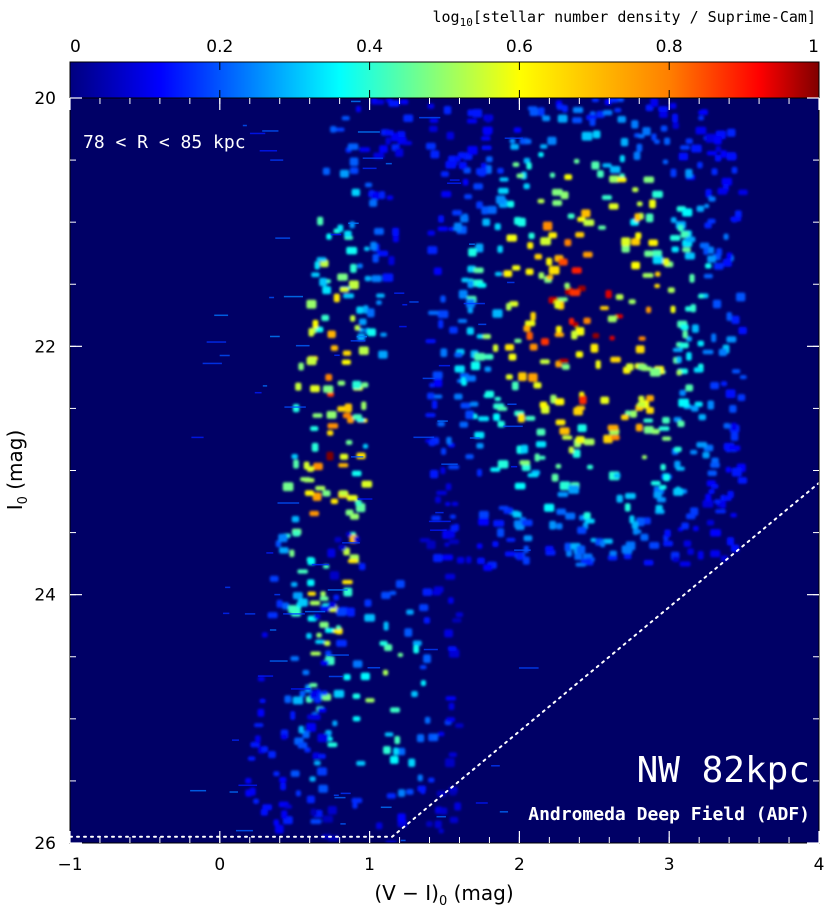  What do you see at coordinates (45, 347) in the screenshot?
I see `y-tick-label: 22` at bounding box center [45, 347].